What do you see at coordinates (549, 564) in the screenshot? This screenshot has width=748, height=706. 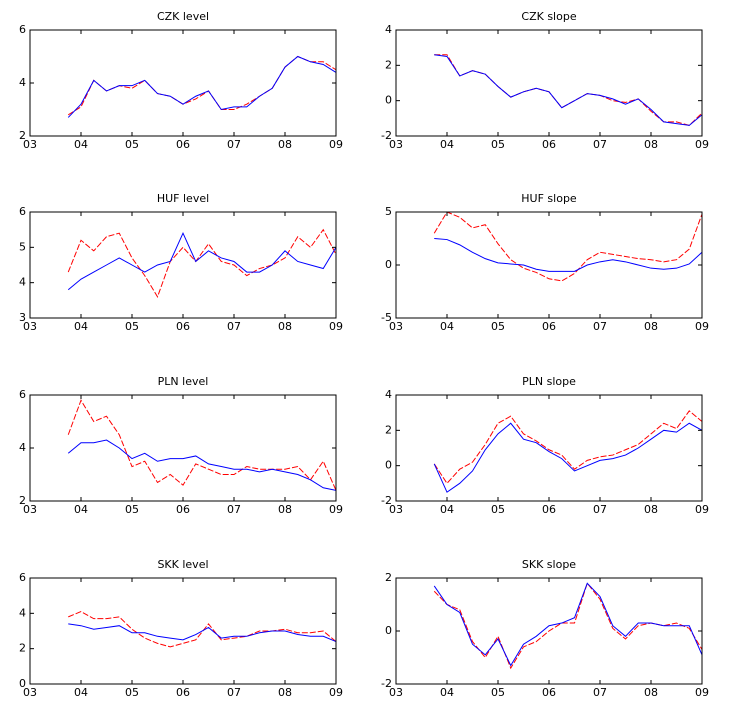 I see `chart-title: SKK slope` at bounding box center [549, 564].